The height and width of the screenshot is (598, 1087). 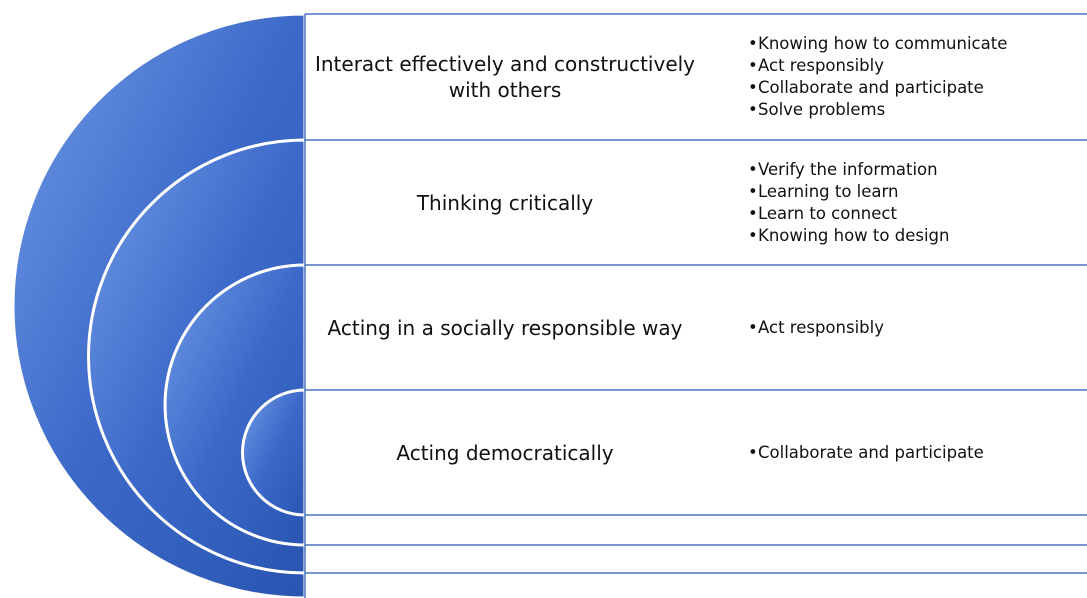 I want to click on row-title: Acting democratically, so click(x=505, y=452).